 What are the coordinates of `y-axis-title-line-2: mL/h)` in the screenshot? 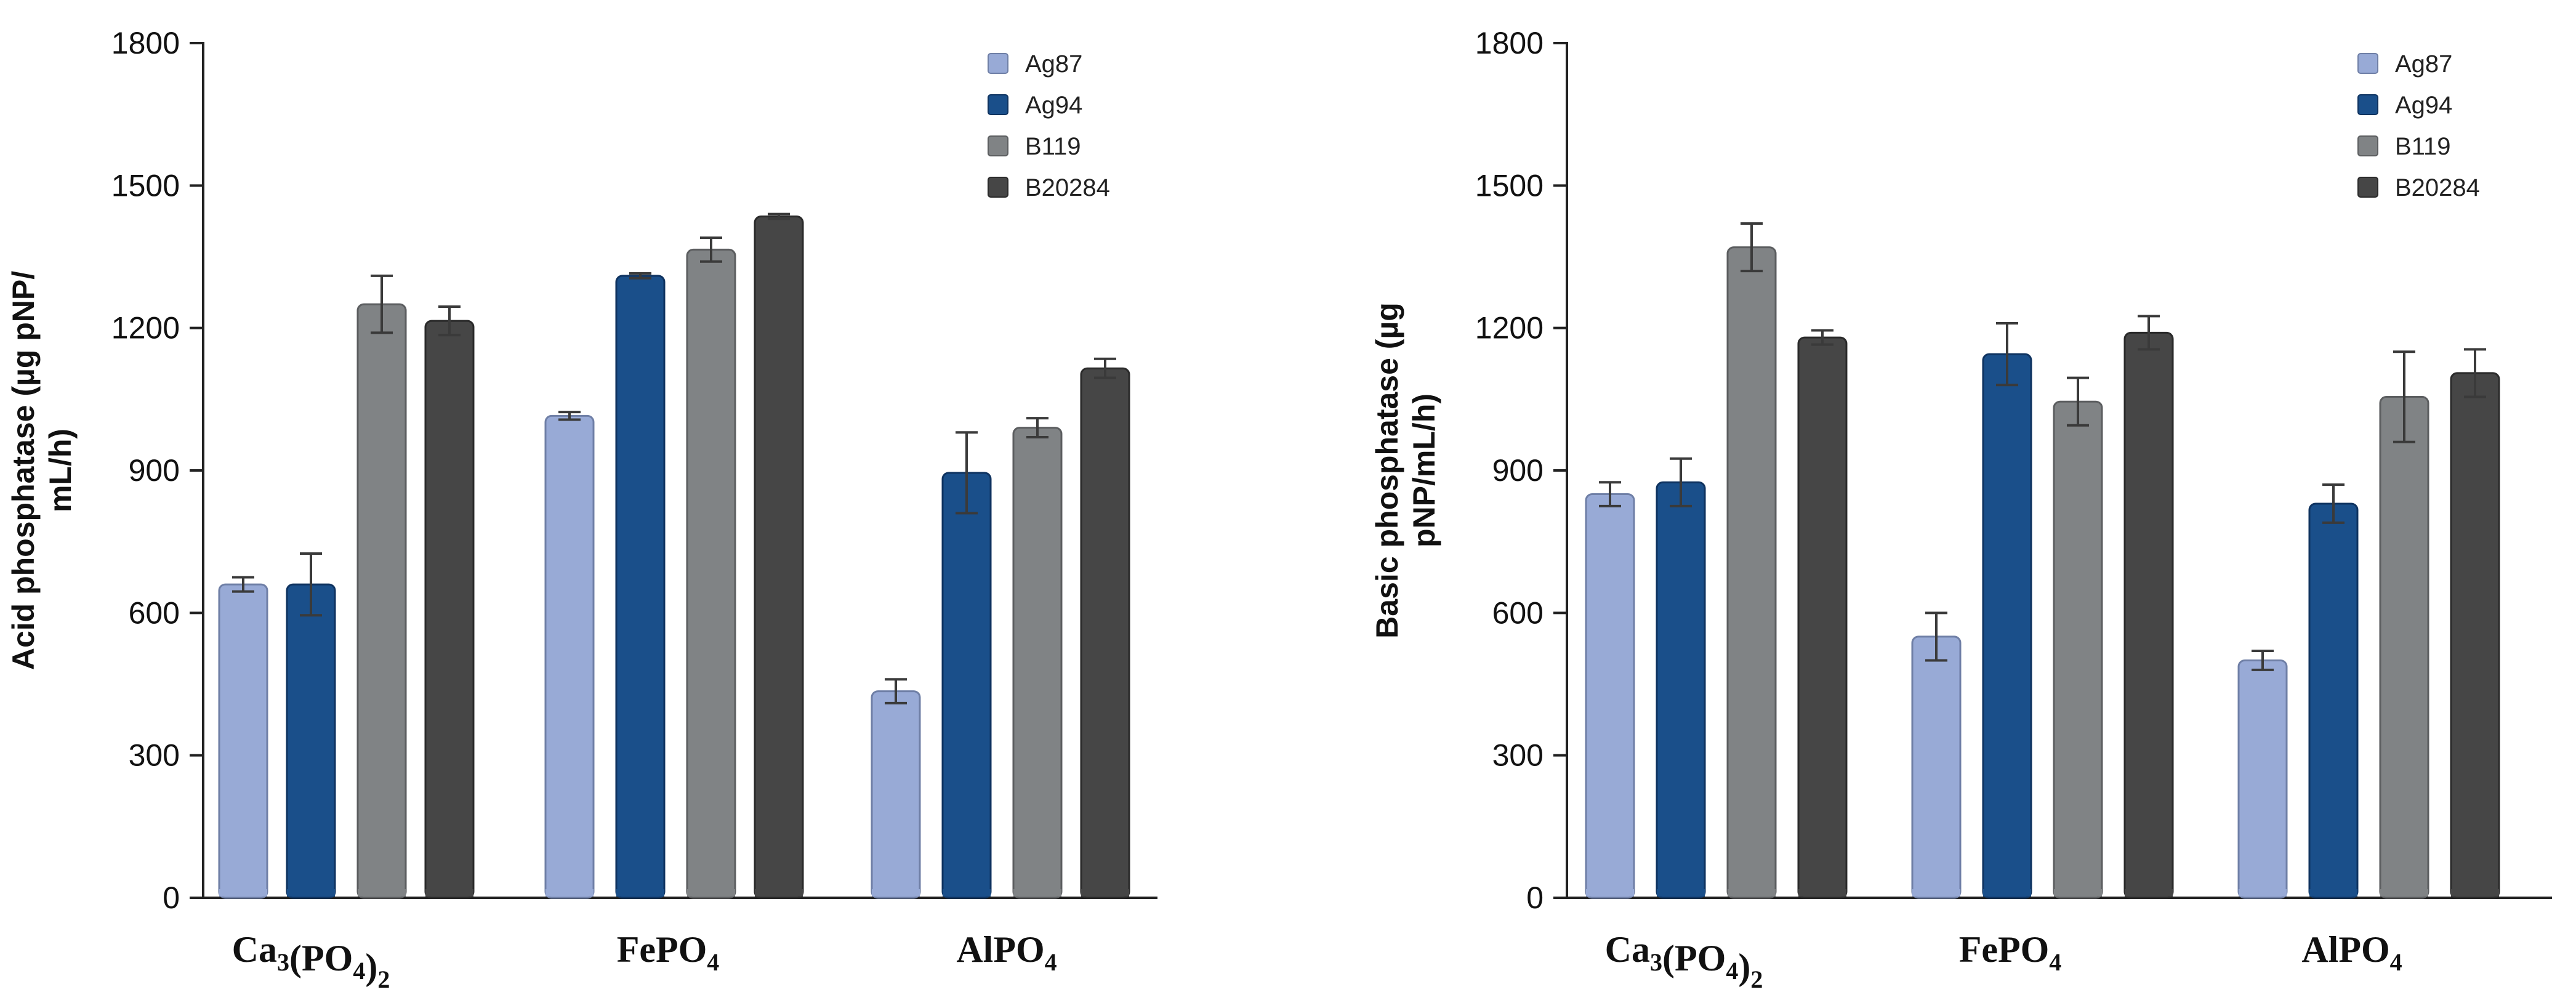 It's located at (60, 471).